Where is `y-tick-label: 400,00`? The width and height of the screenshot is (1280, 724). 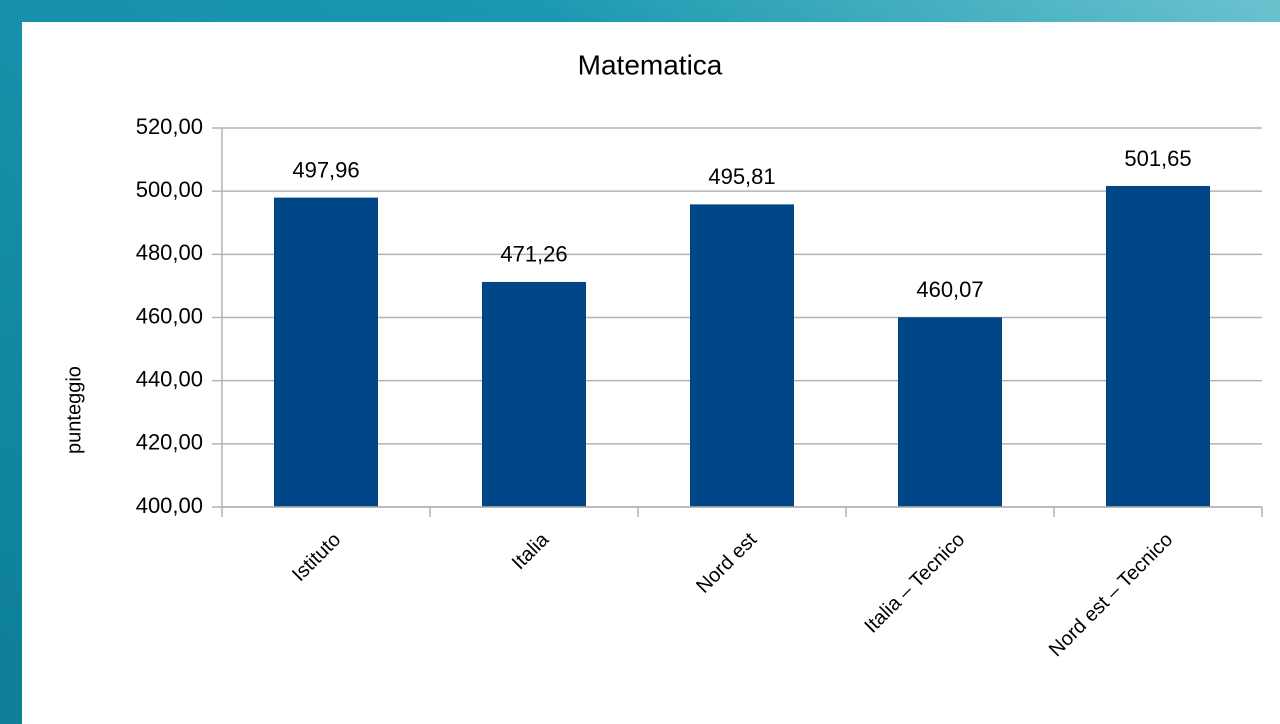 y-tick-label: 400,00 is located at coordinates (169, 505).